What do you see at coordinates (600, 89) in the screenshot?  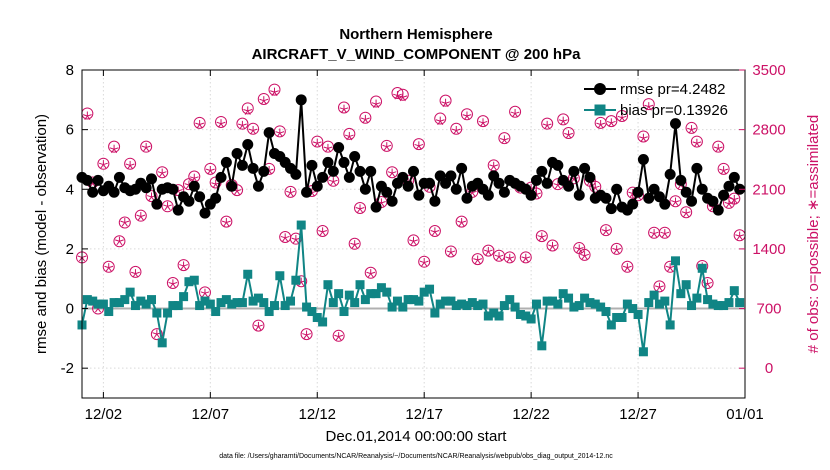 I see `legend-rmse-marker` at bounding box center [600, 89].